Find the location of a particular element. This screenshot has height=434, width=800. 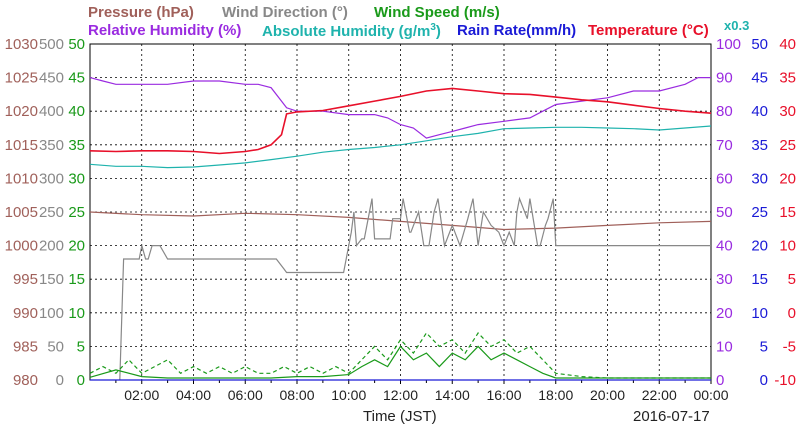

x-tick-label: 06:00 is located at coordinates (245, 395).